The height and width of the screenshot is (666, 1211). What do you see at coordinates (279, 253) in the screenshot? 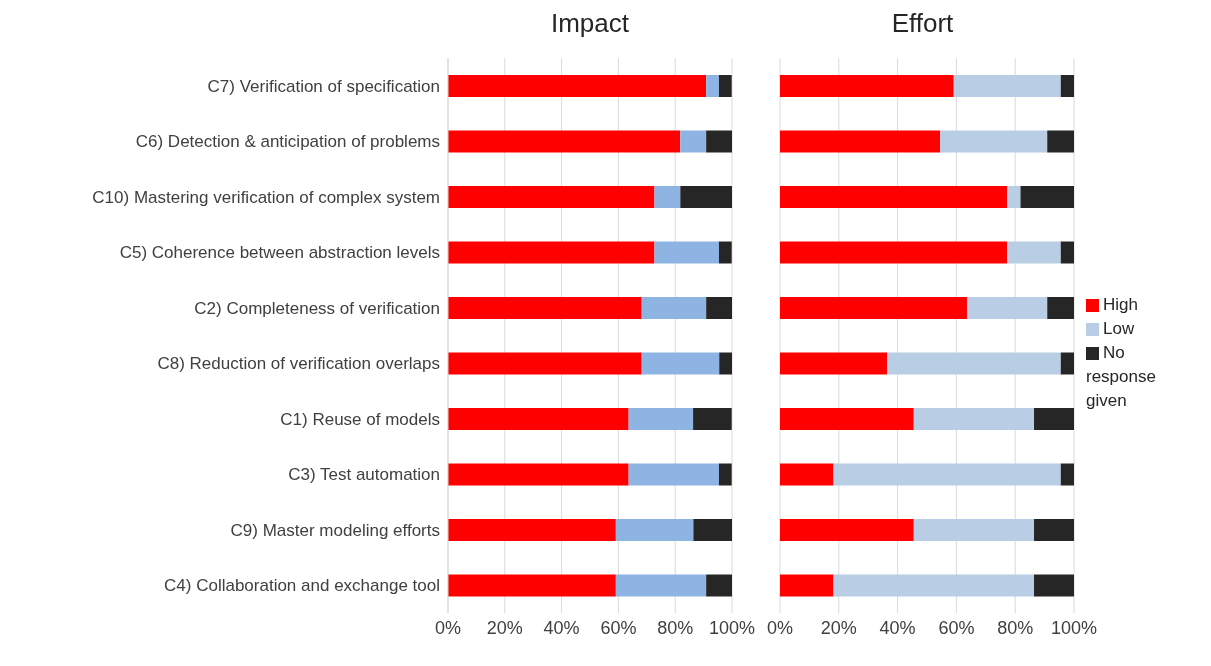
I see `y-tick-label: C5) Coherence between abstraction levels` at bounding box center [279, 253].